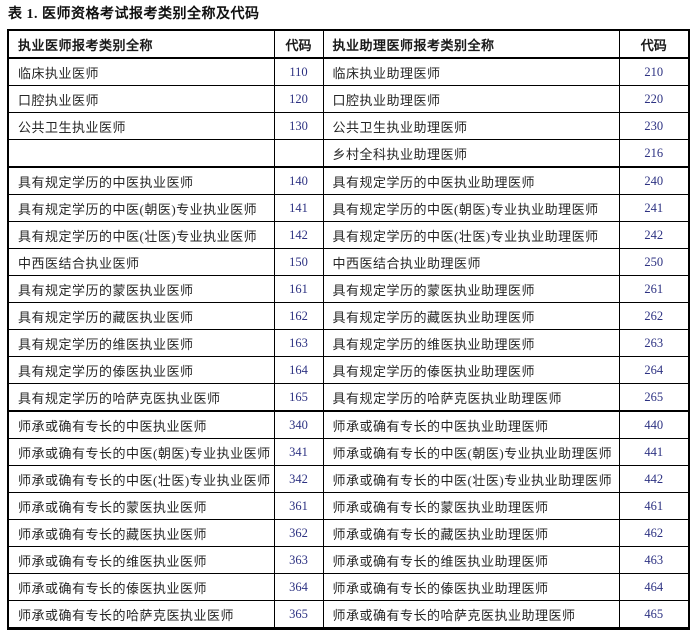 The width and height of the screenshot is (695, 636). Describe the element at coordinates (298, 560) in the screenshot. I see `physician-code-cell: 363` at that location.